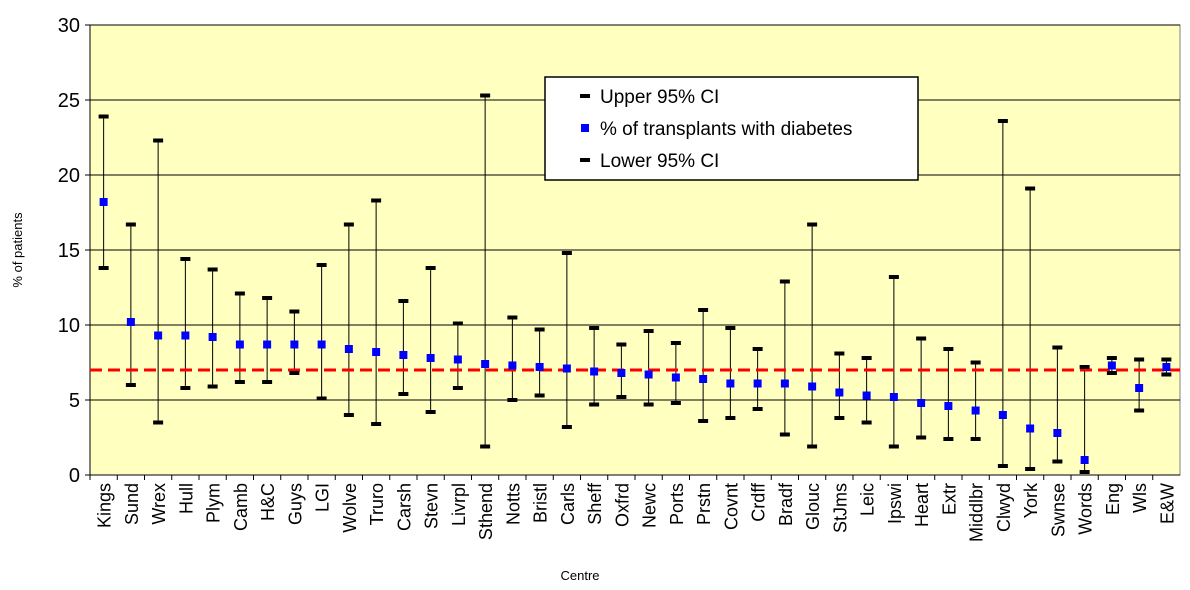 Image resolution: width=1190 pixels, height=590 pixels. What do you see at coordinates (1140, 498) in the screenshot?
I see `x-tick-label: Wls` at bounding box center [1140, 498].